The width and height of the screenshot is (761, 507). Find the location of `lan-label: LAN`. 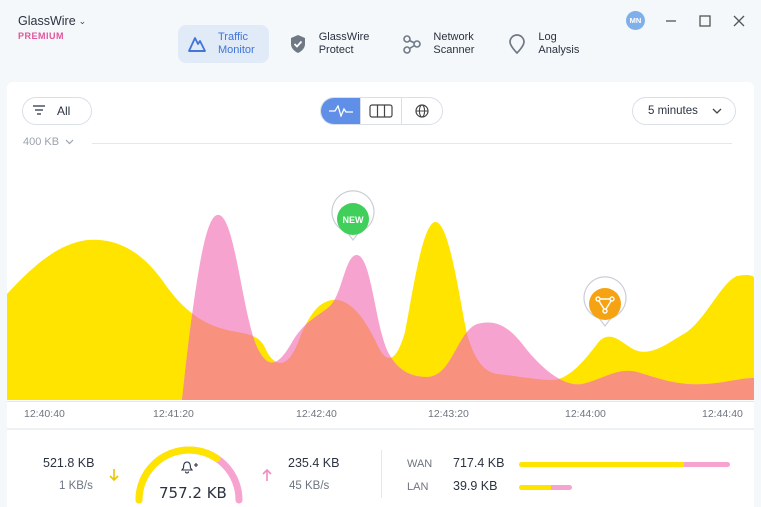

lan-label: LAN is located at coordinates (418, 487).